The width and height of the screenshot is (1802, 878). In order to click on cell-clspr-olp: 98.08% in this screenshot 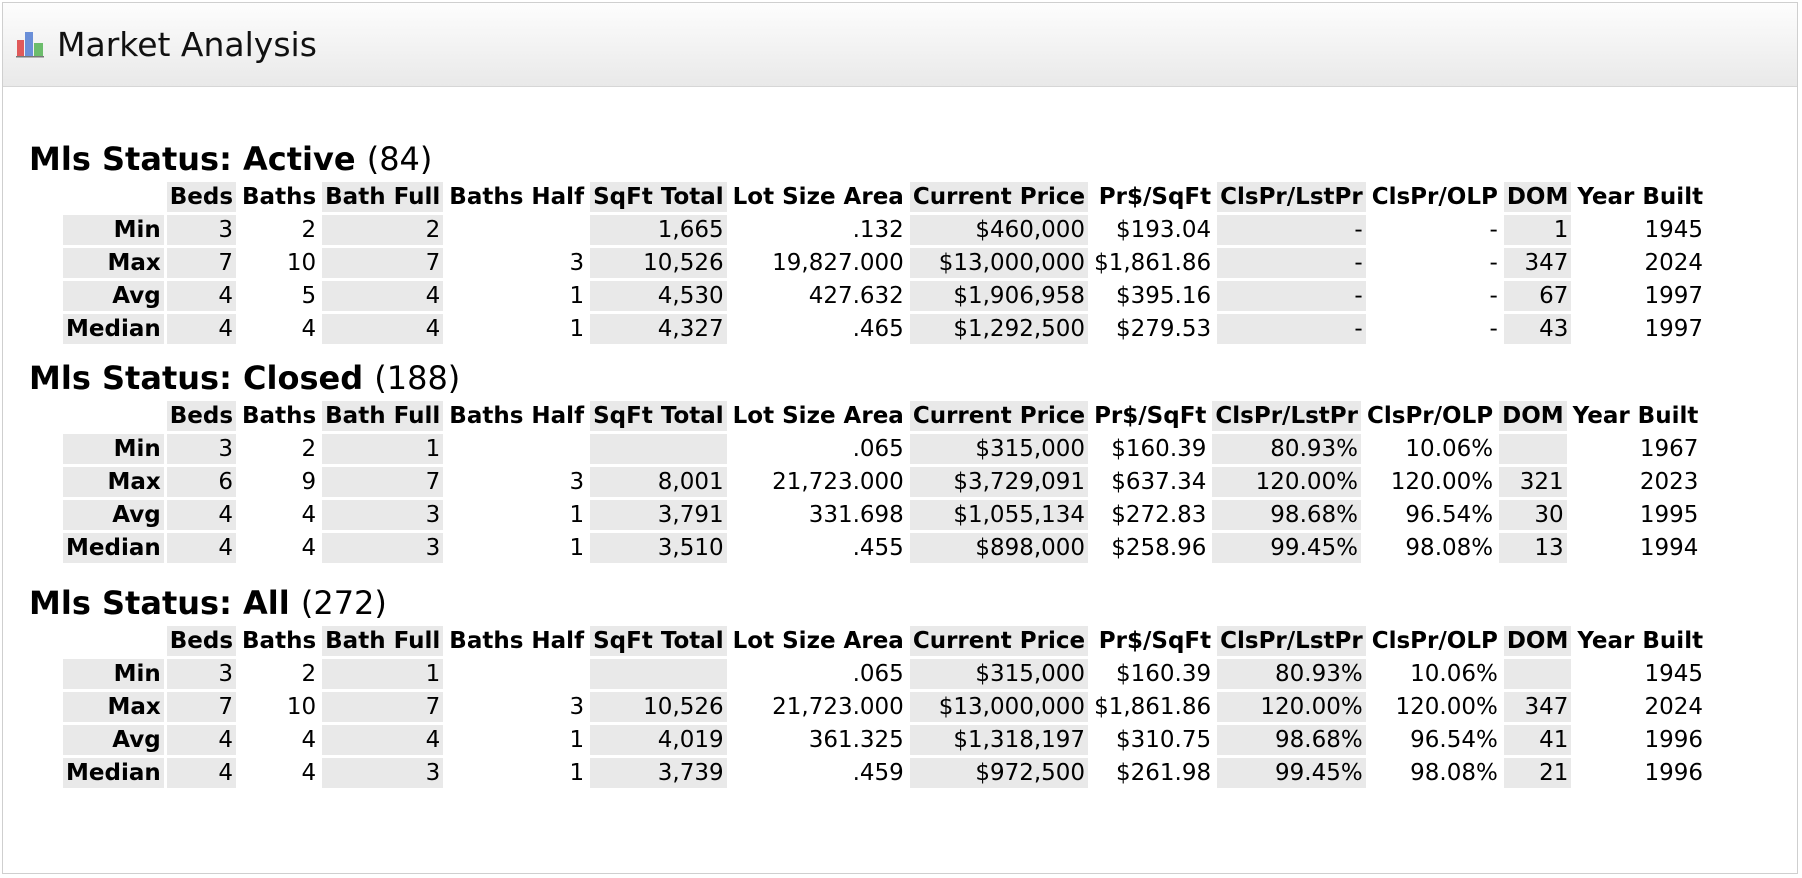, I will do `click(1449, 548)`.